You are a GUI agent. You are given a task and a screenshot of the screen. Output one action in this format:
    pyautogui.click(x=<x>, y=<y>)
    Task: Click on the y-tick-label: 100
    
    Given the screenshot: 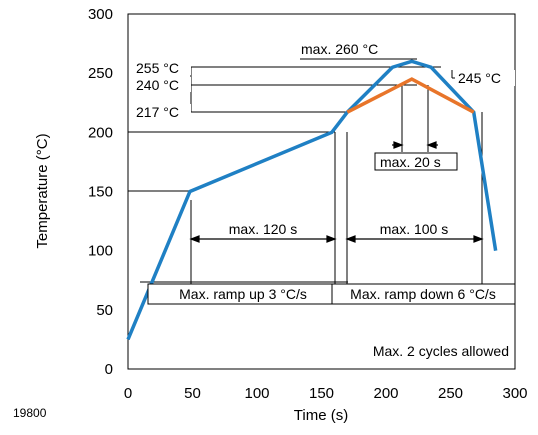 What is the action you would take?
    pyautogui.click(x=100, y=251)
    